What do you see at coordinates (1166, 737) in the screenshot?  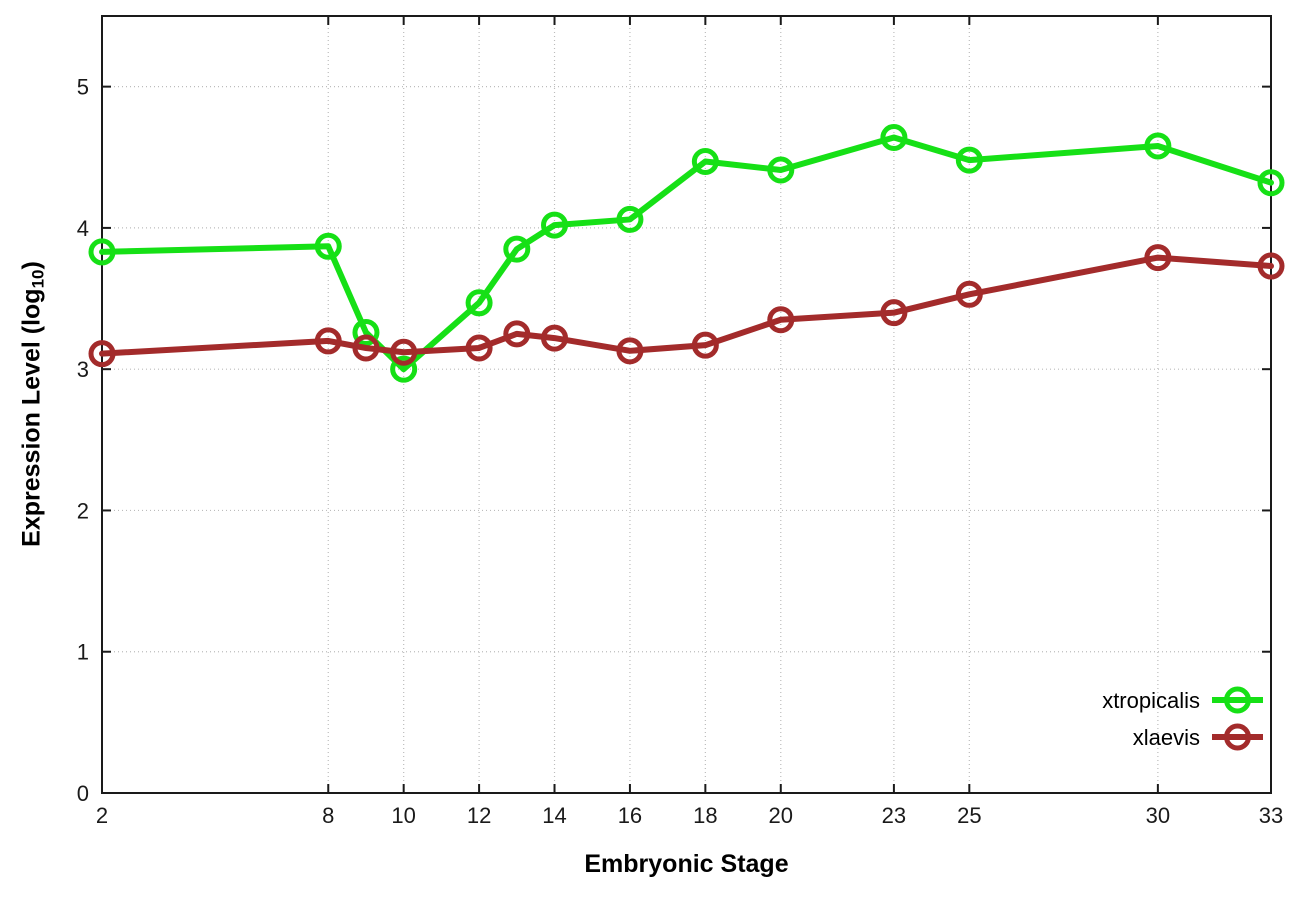 I see `legend-label: xlaevis` at bounding box center [1166, 737].